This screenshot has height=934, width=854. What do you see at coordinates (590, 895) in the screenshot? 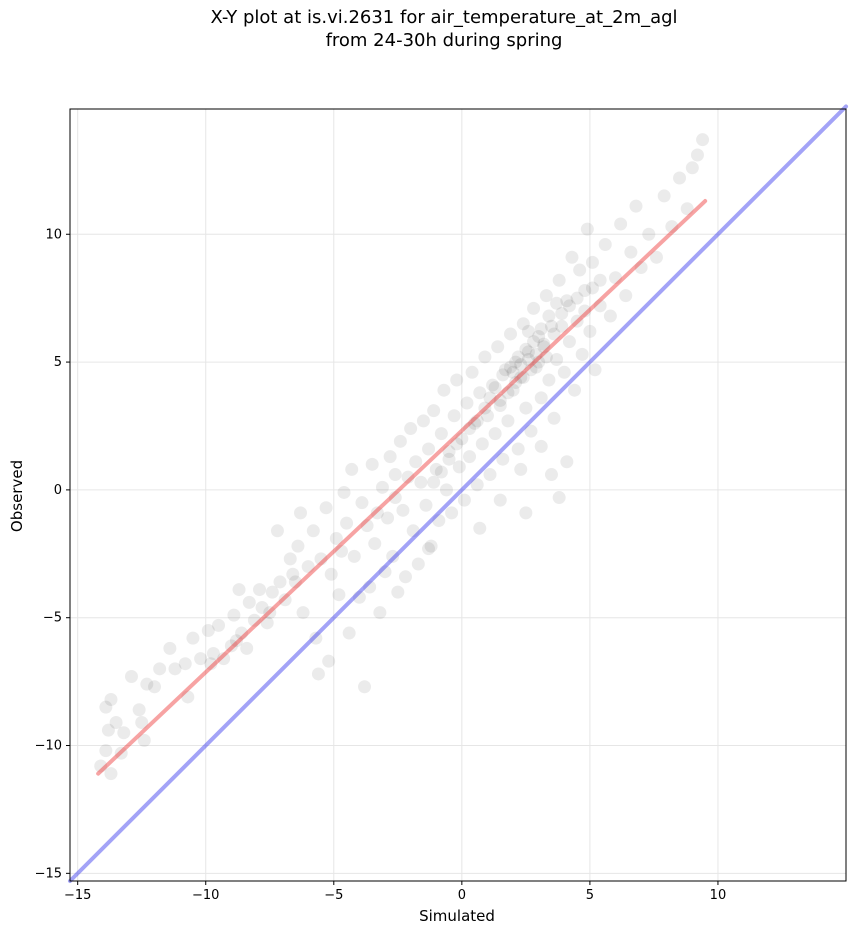
I see `x-tick-label: 5` at bounding box center [590, 895].